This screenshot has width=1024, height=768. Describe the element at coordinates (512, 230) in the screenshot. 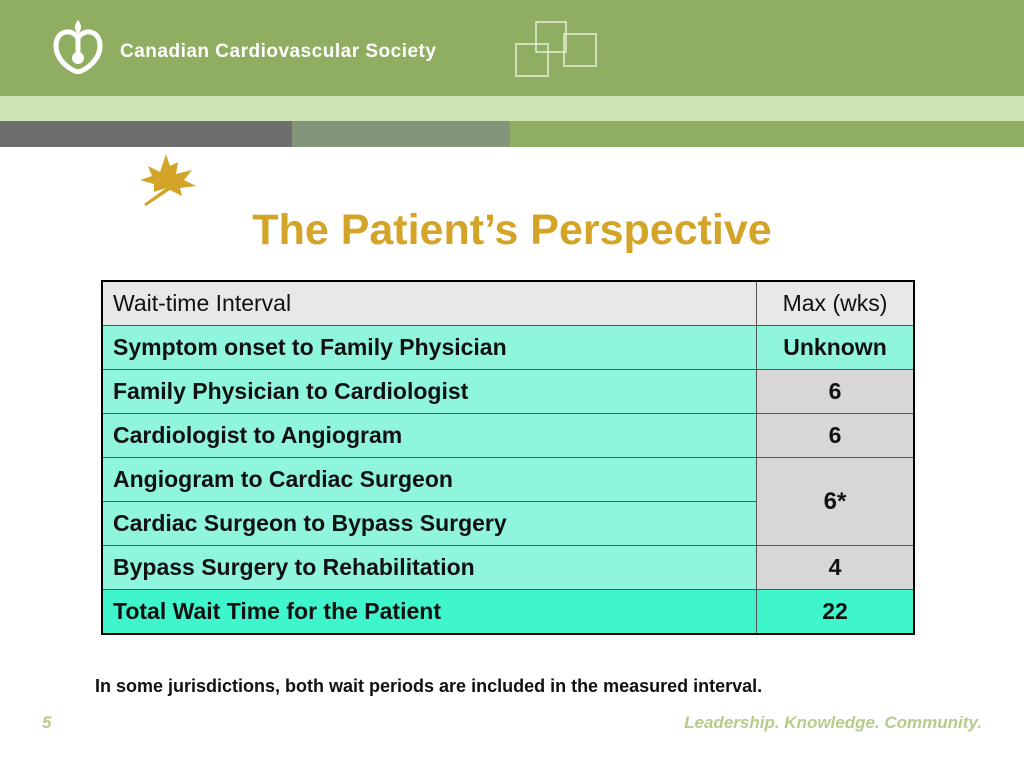

I see `slide-title: The Patient’s Perspective` at that location.